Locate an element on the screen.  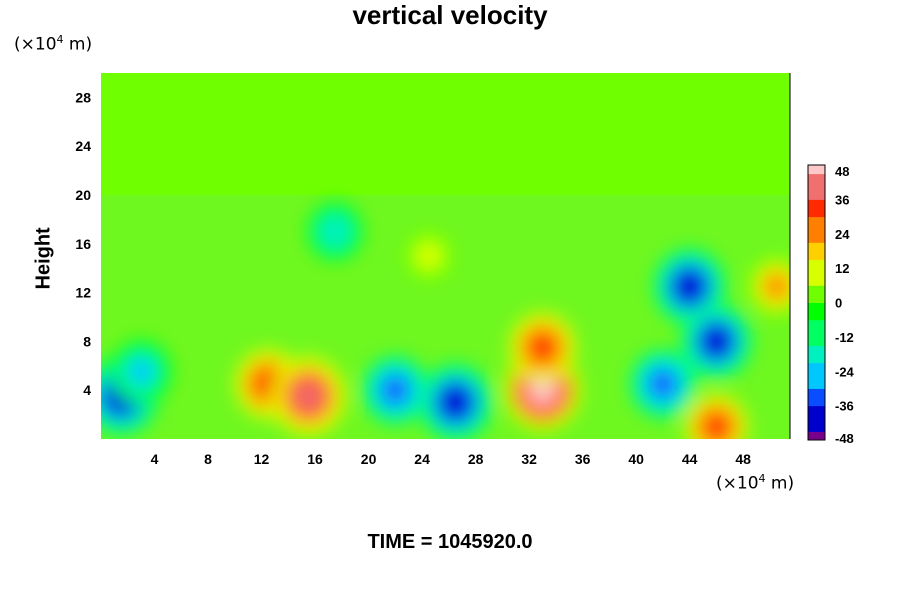
x-tick-label: 24 is located at coordinates (422, 459).